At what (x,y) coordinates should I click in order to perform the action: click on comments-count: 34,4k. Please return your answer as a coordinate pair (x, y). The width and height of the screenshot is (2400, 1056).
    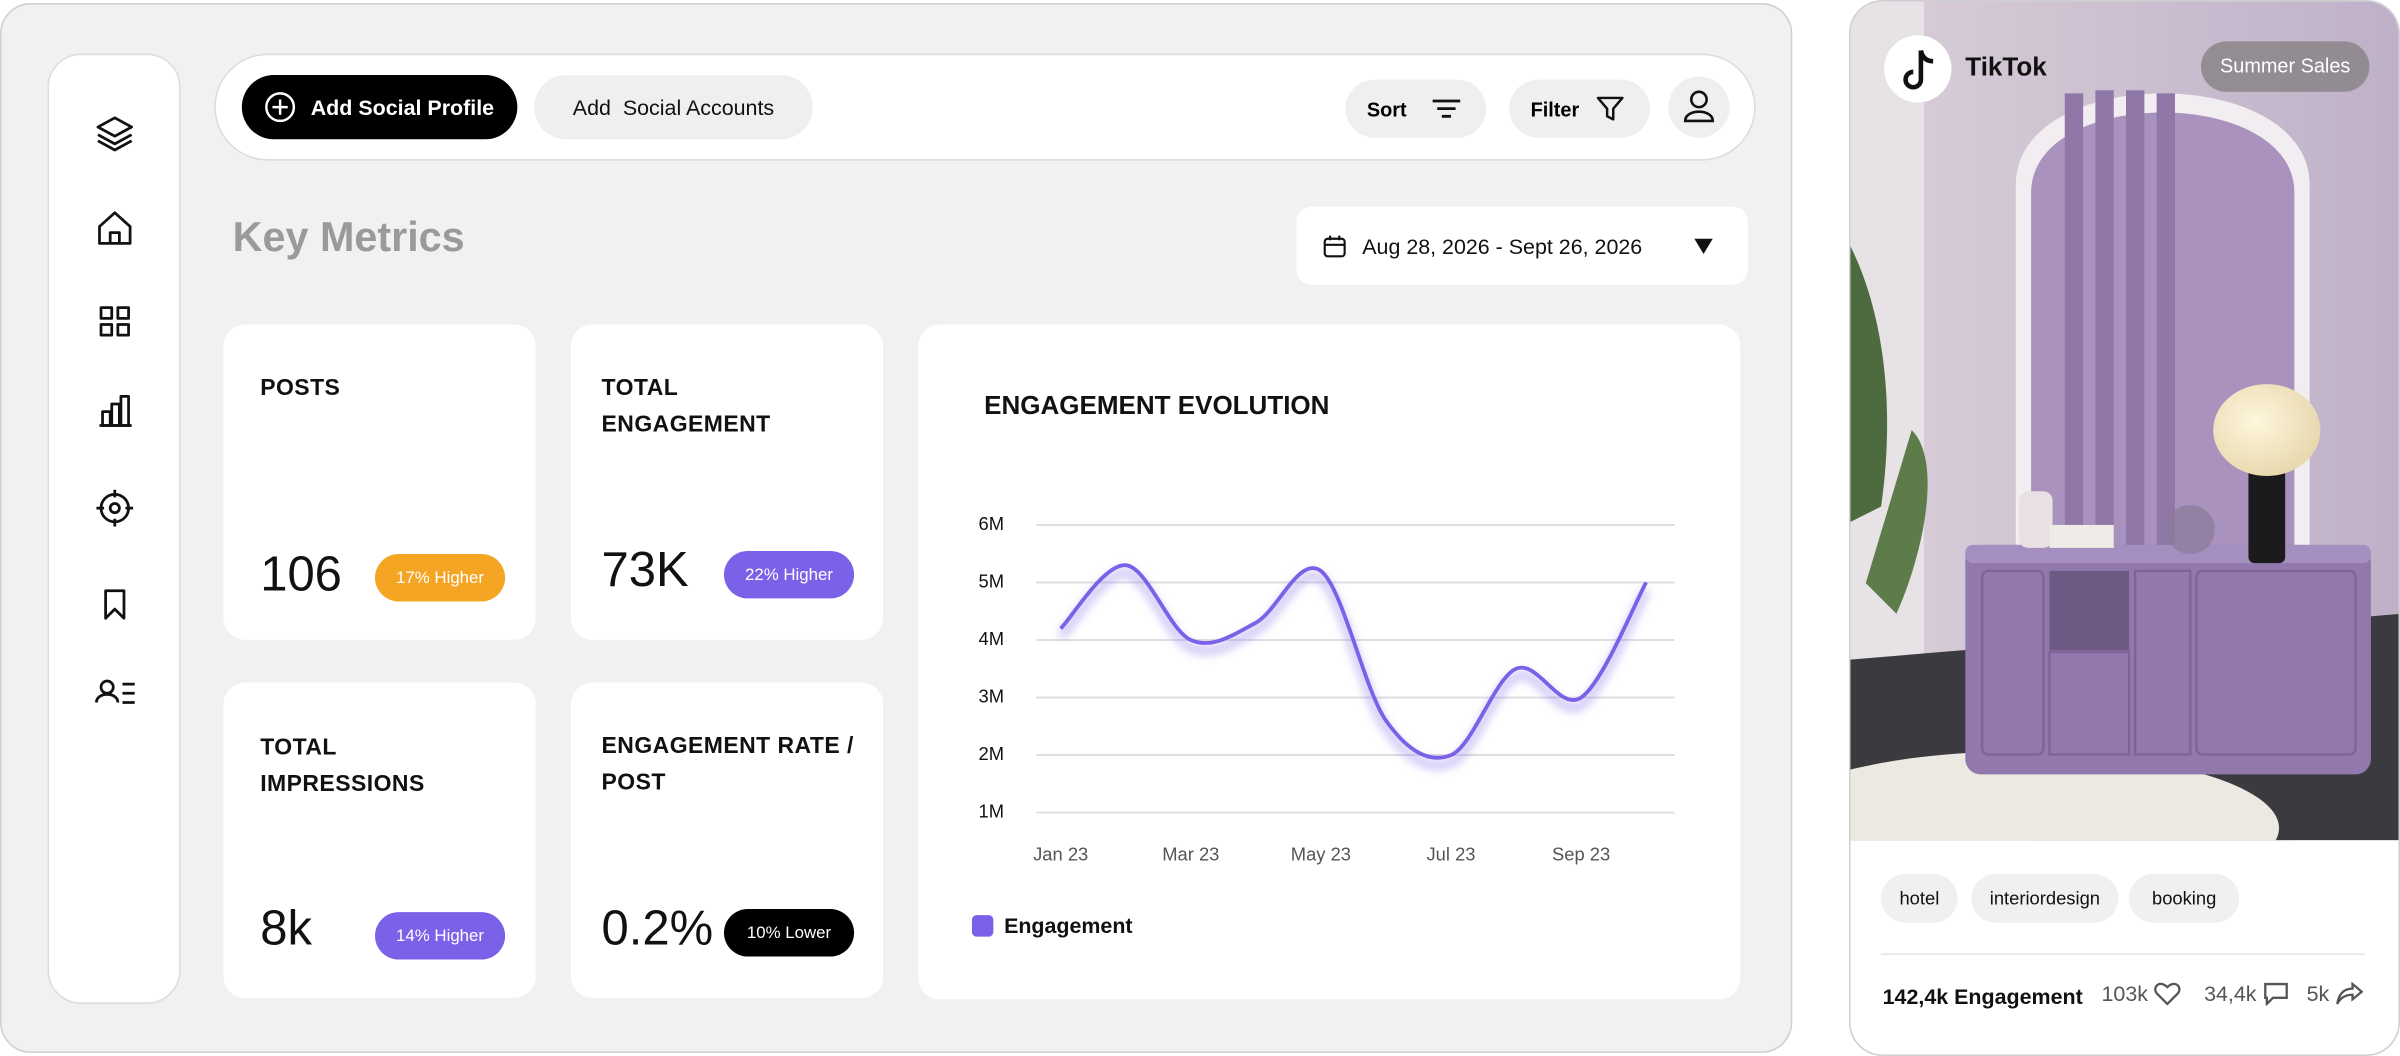
    Looking at the image, I should click on (2230, 993).